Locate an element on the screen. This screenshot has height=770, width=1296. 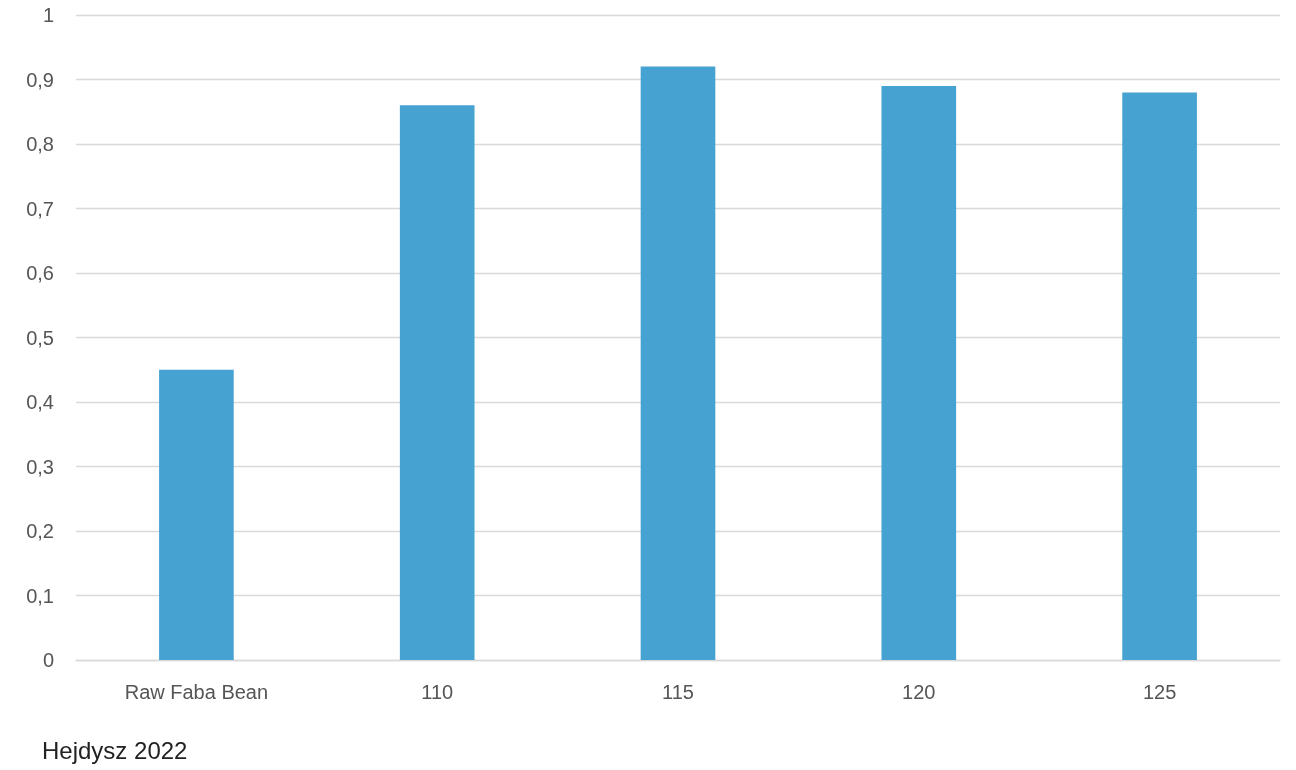
x-tick-label: 120 is located at coordinates (919, 692).